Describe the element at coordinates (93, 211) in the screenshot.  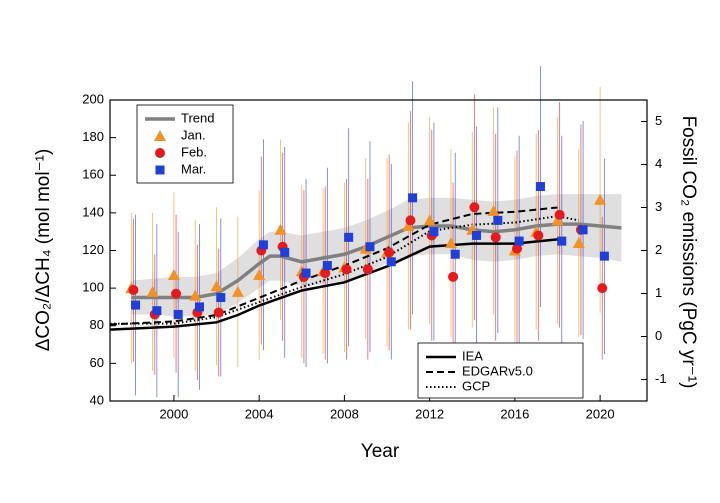
I see `y-tick-label: 140` at that location.